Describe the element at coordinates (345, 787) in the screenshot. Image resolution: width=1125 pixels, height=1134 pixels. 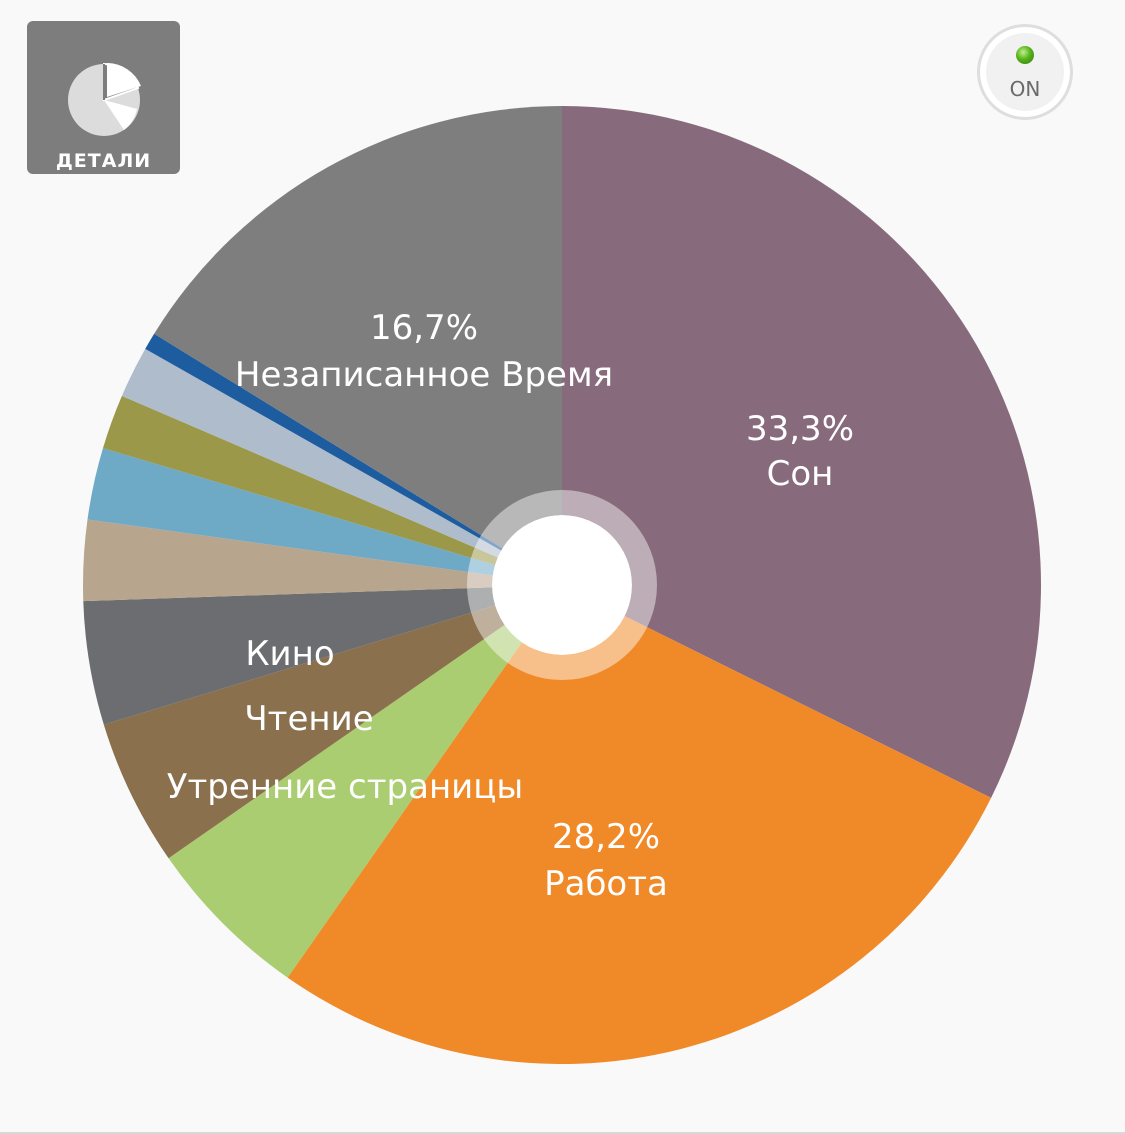
I see `slice-label: Утренние страницы` at that location.